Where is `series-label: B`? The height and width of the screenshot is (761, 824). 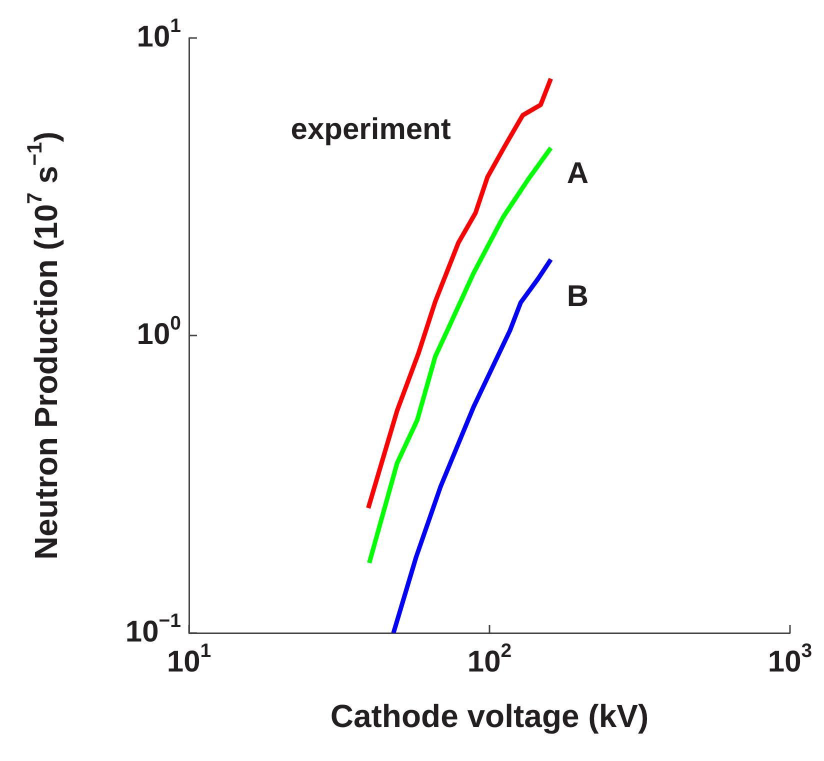 series-label: B is located at coordinates (577, 296).